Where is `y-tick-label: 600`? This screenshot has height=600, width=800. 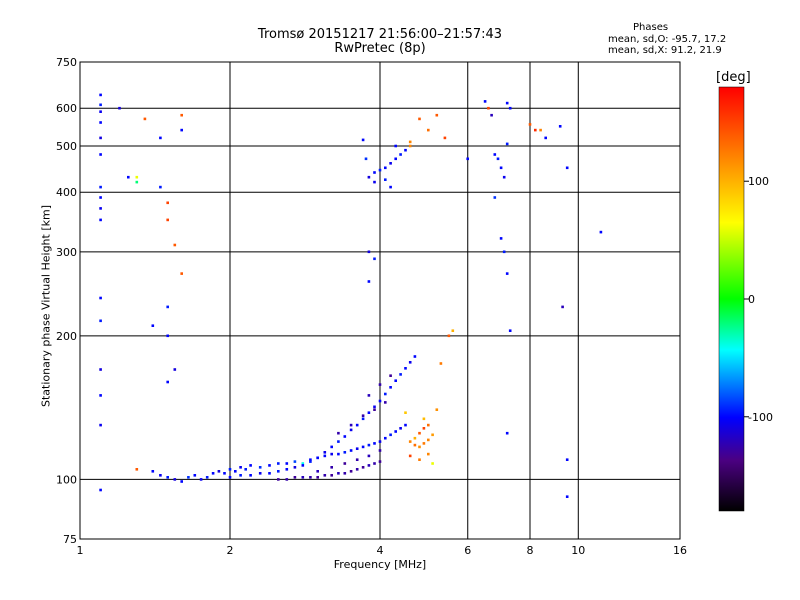
y-tick-label: 600 is located at coordinates (66, 108).